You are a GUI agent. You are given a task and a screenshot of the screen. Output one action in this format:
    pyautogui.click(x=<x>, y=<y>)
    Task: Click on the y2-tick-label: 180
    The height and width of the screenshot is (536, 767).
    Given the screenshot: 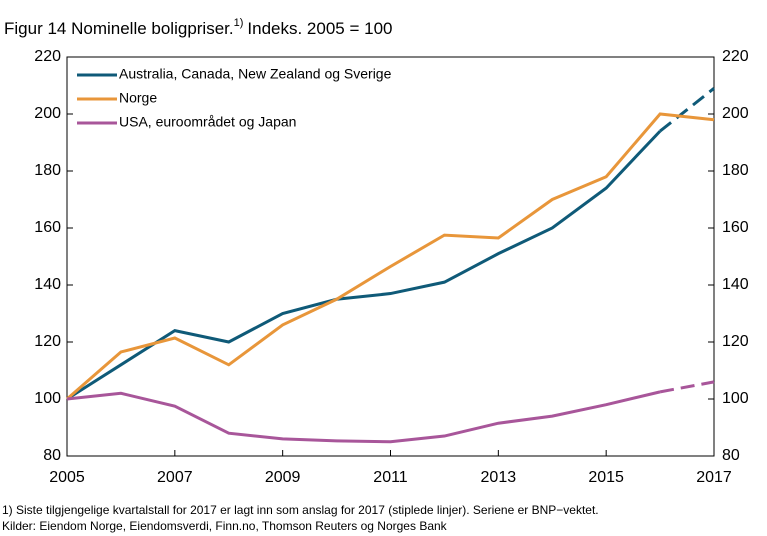 What is the action you would take?
    pyautogui.click(x=735, y=170)
    